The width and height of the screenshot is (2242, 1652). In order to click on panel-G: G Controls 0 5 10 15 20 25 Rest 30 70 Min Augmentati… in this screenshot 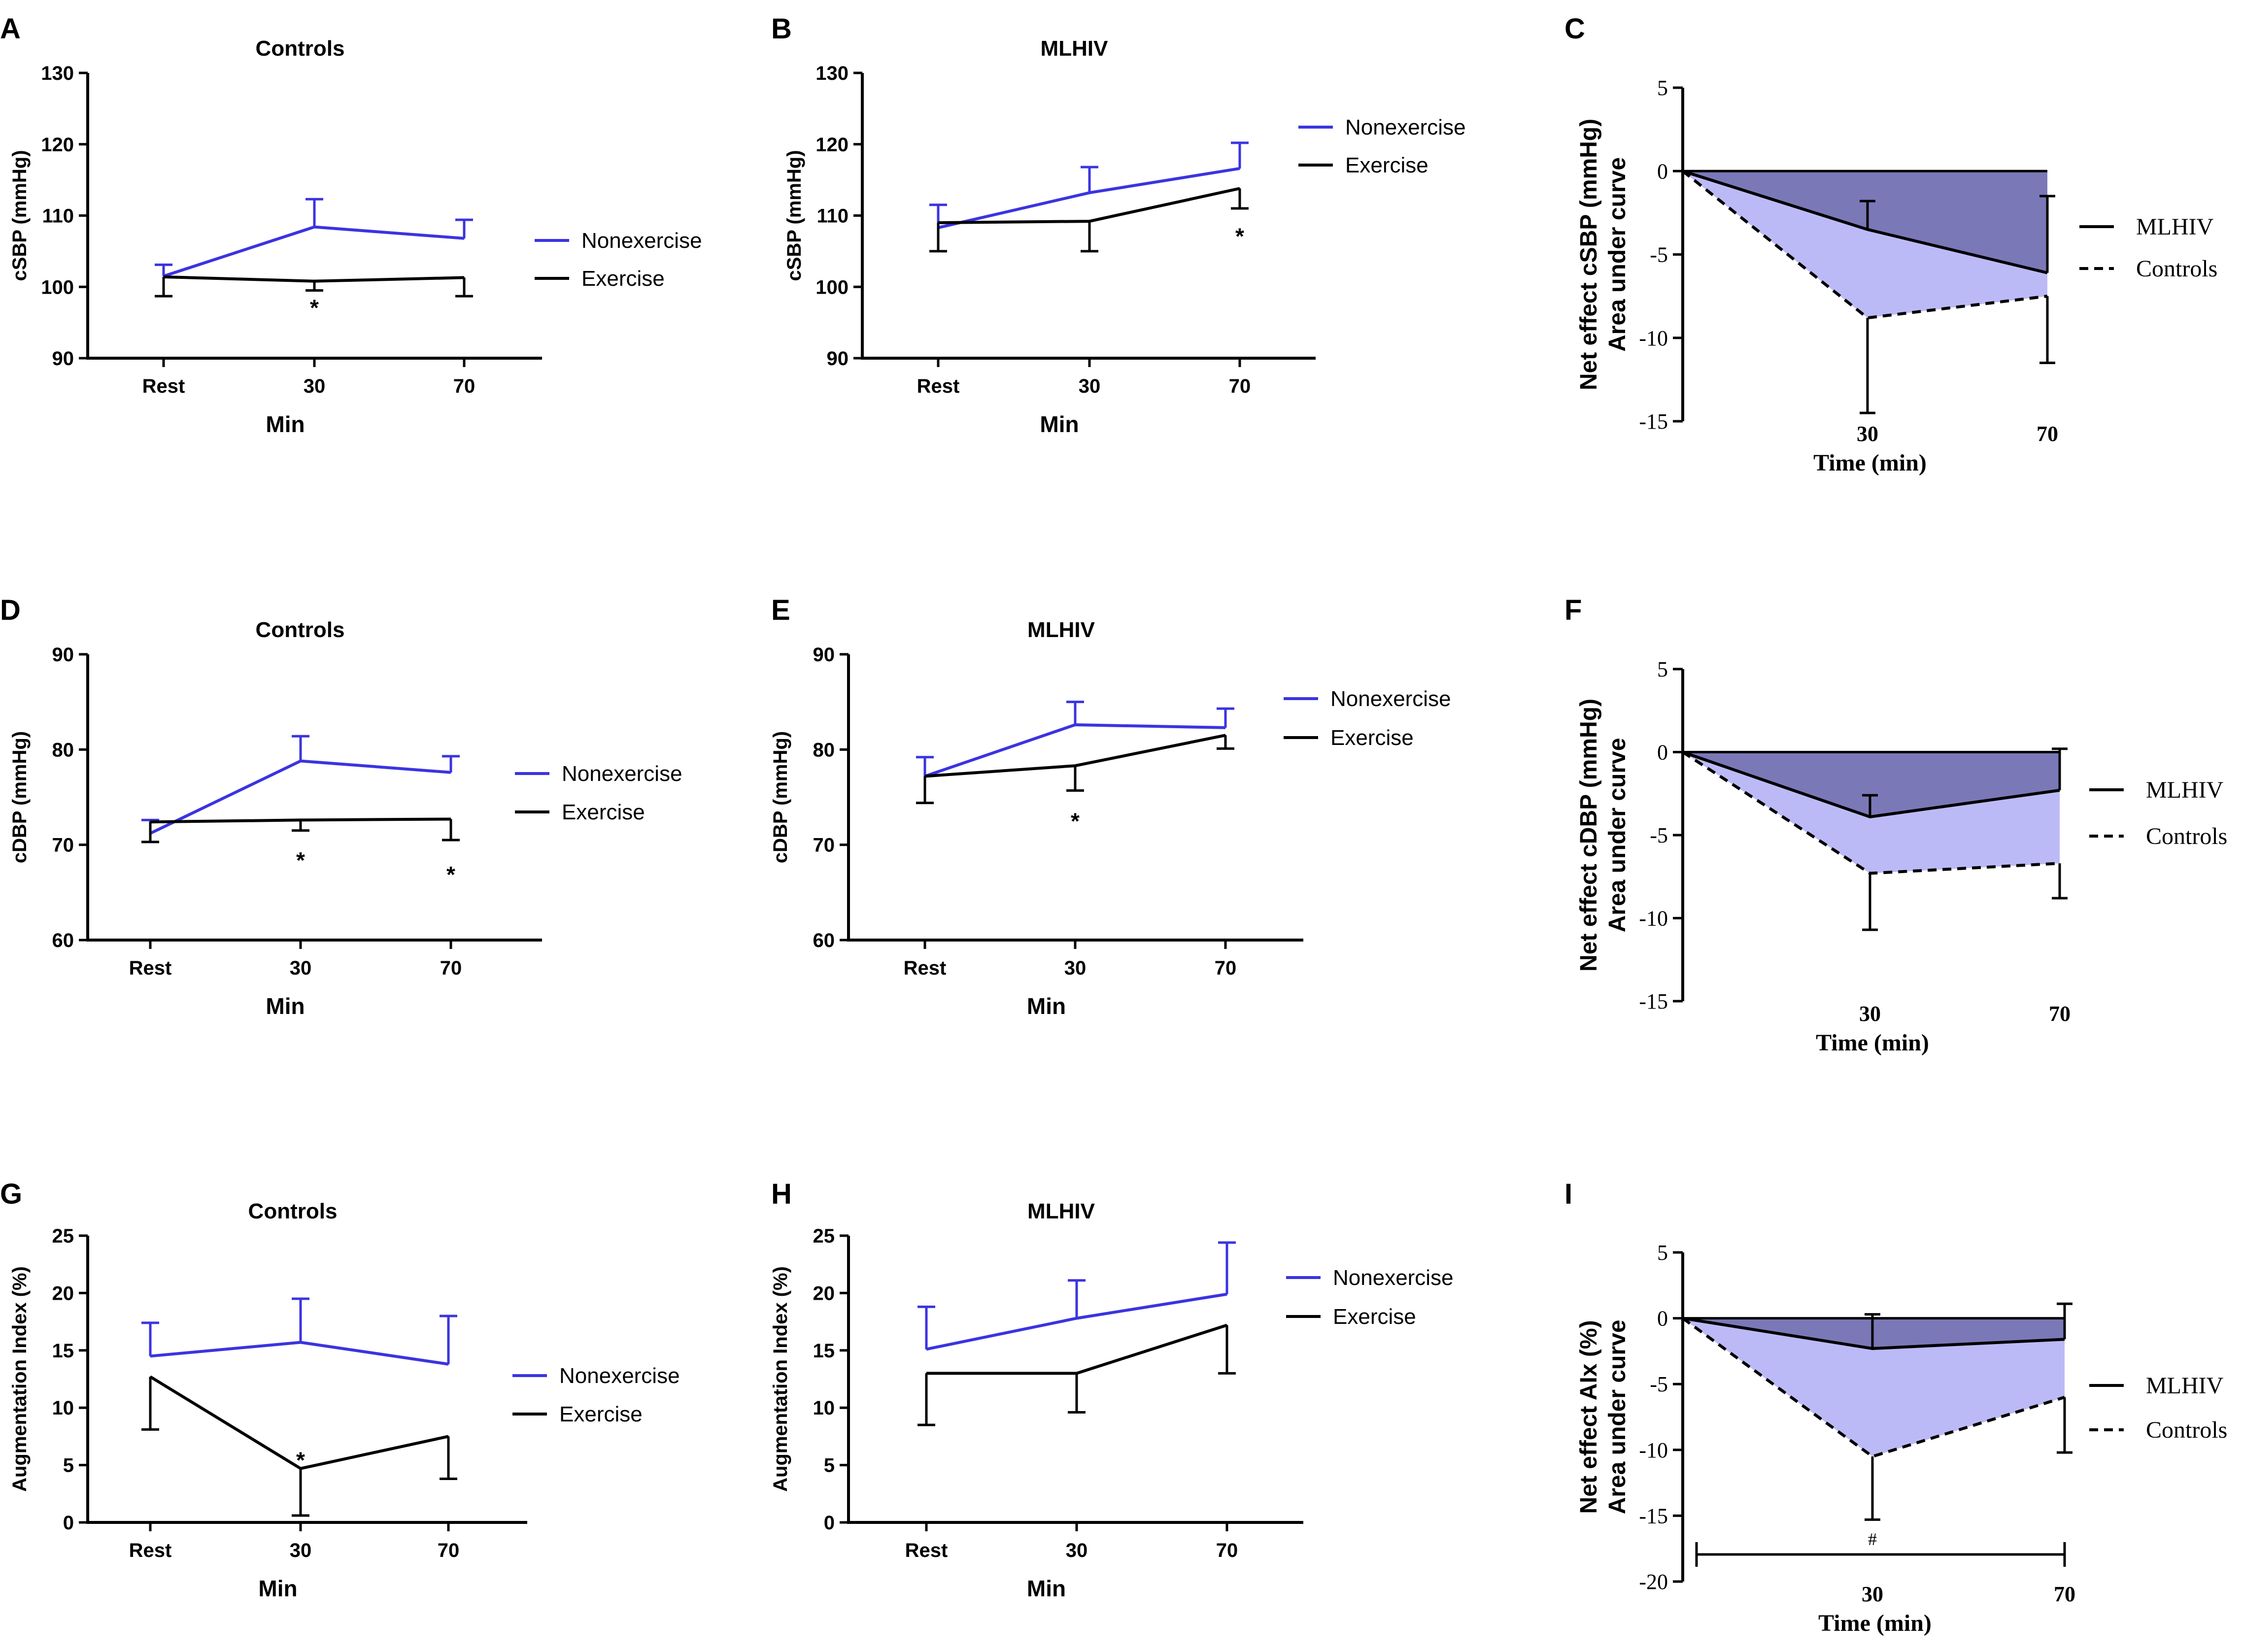, I will do `click(340, 1390)`.